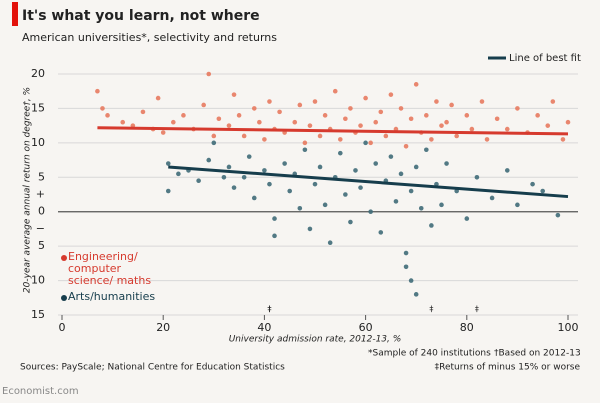  I want to click on x-tick-label: 40, so click(264, 327).